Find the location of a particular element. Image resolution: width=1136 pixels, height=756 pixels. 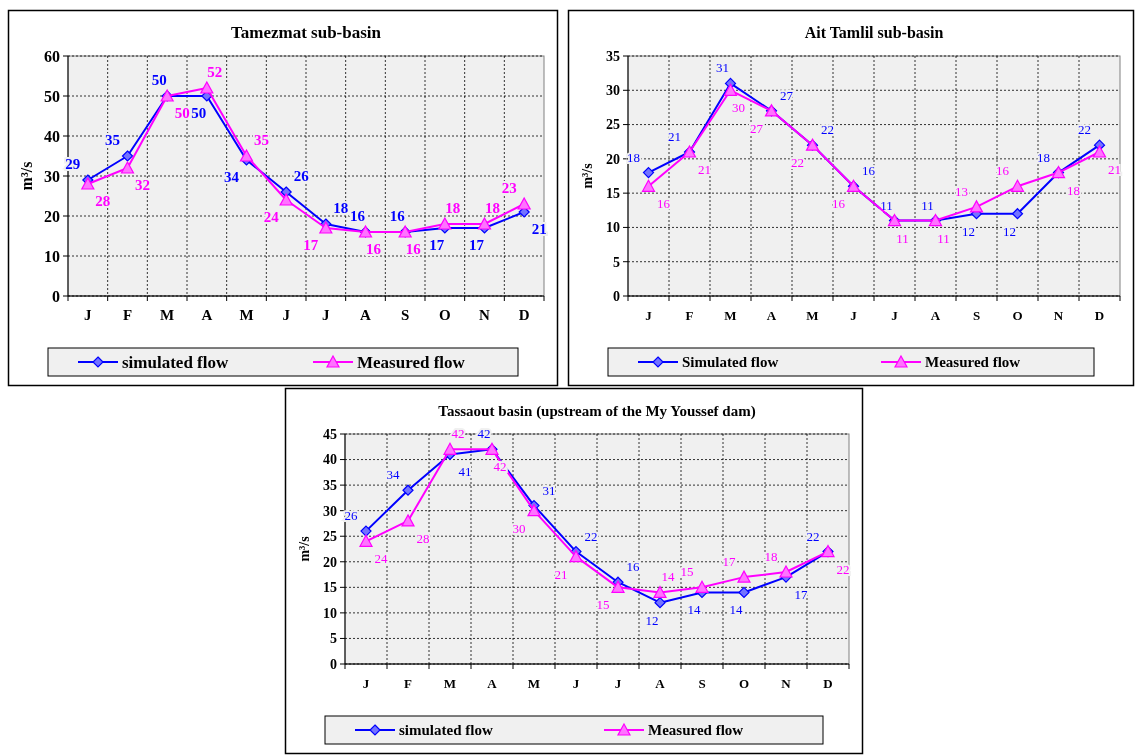

legend-label: Measured flow is located at coordinates (696, 730).